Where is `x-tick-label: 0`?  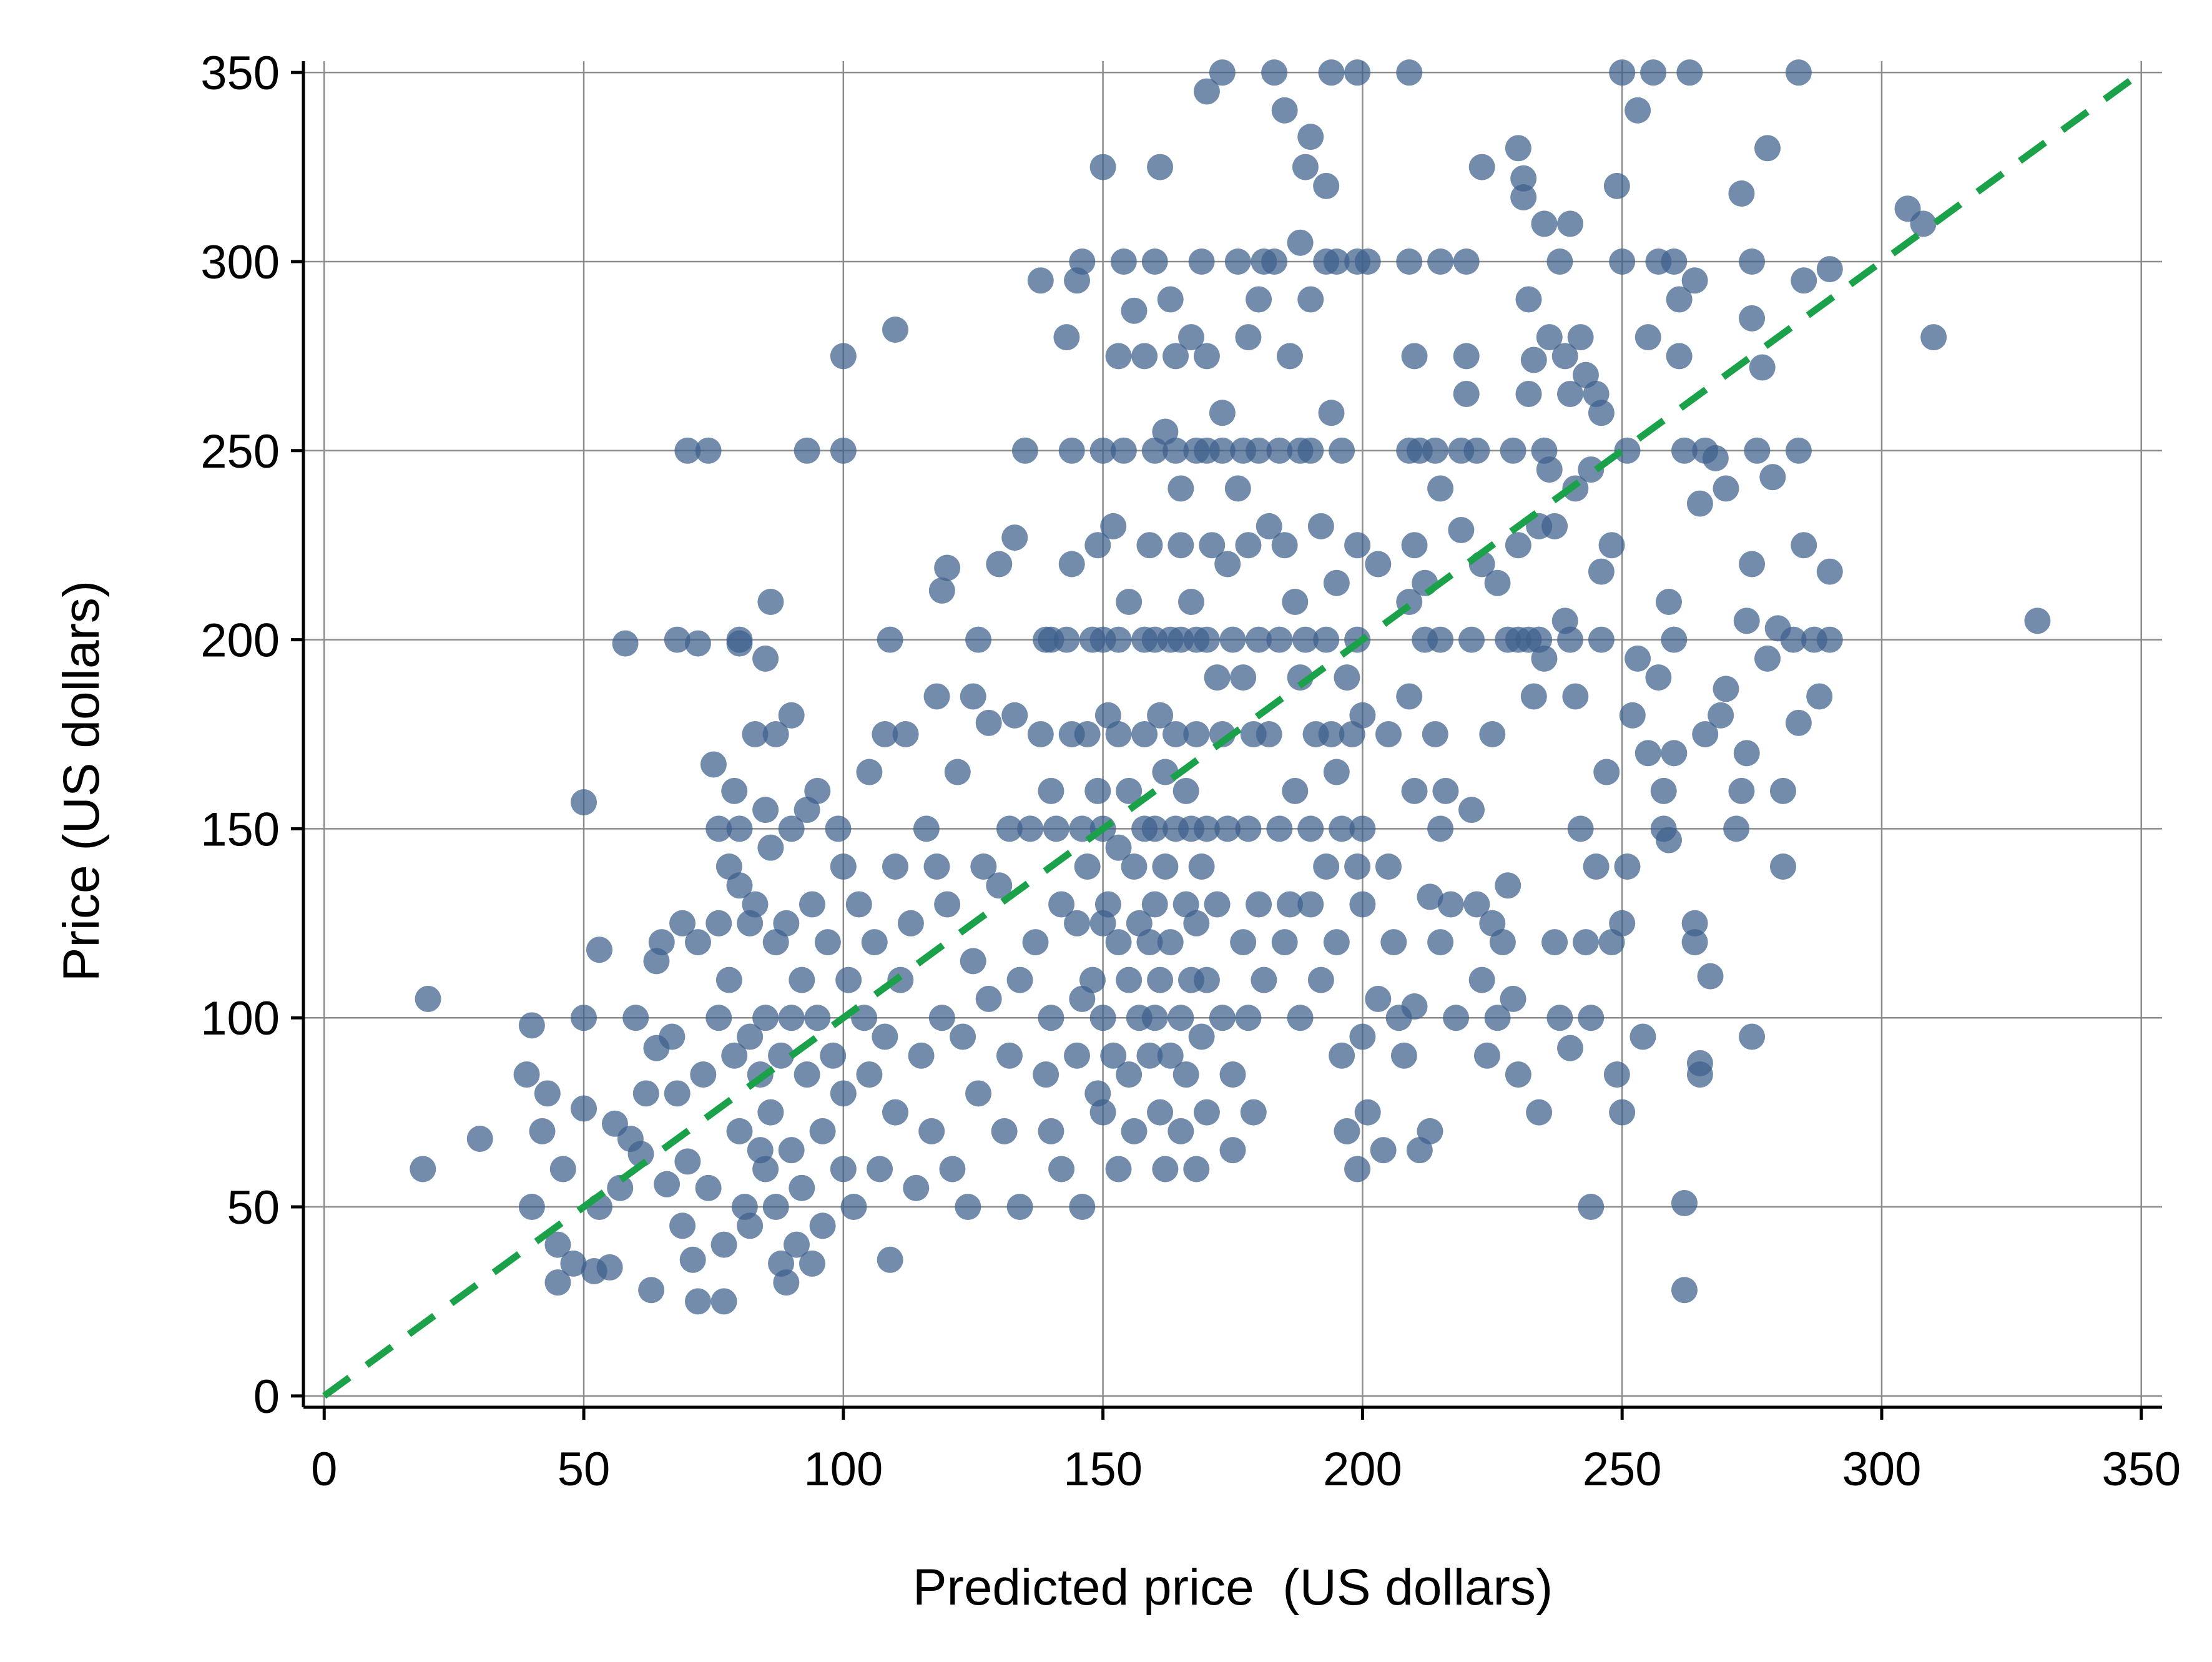
x-tick-label: 0 is located at coordinates (324, 1469).